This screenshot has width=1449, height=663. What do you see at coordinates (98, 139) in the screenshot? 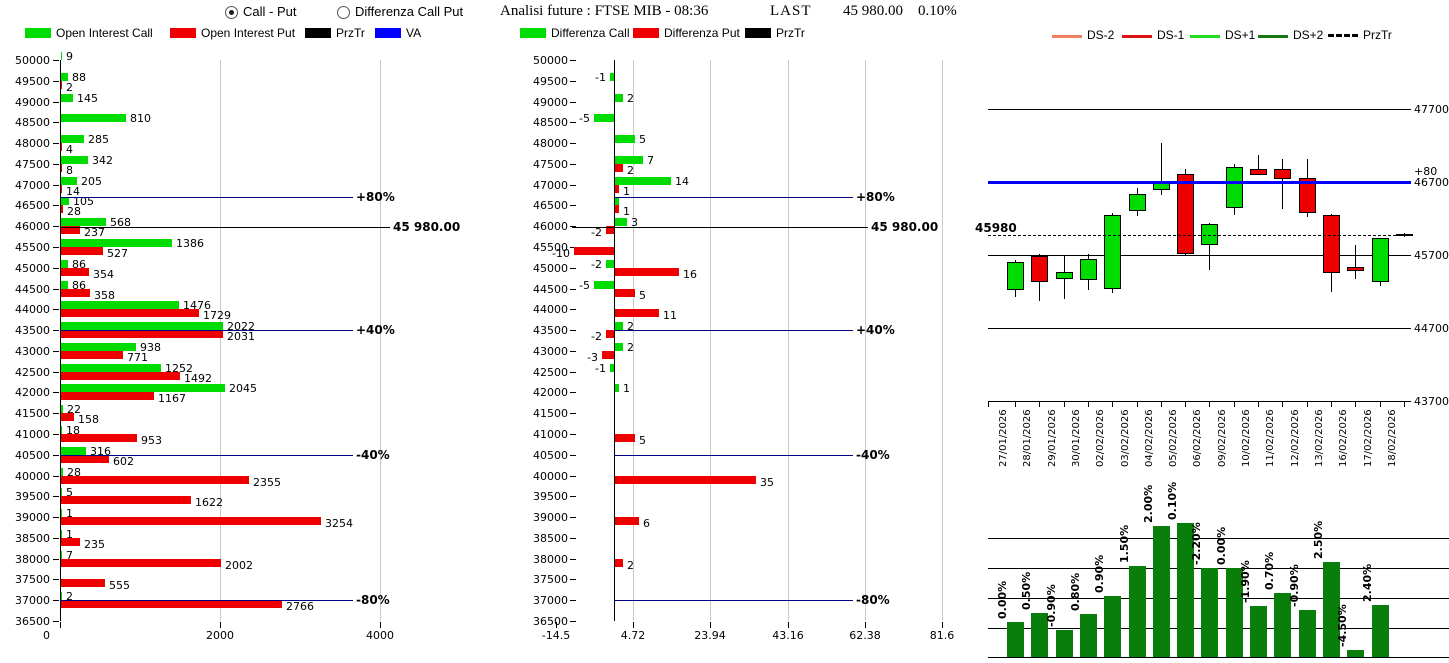
I see `oi-call-value: 285` at bounding box center [98, 139].